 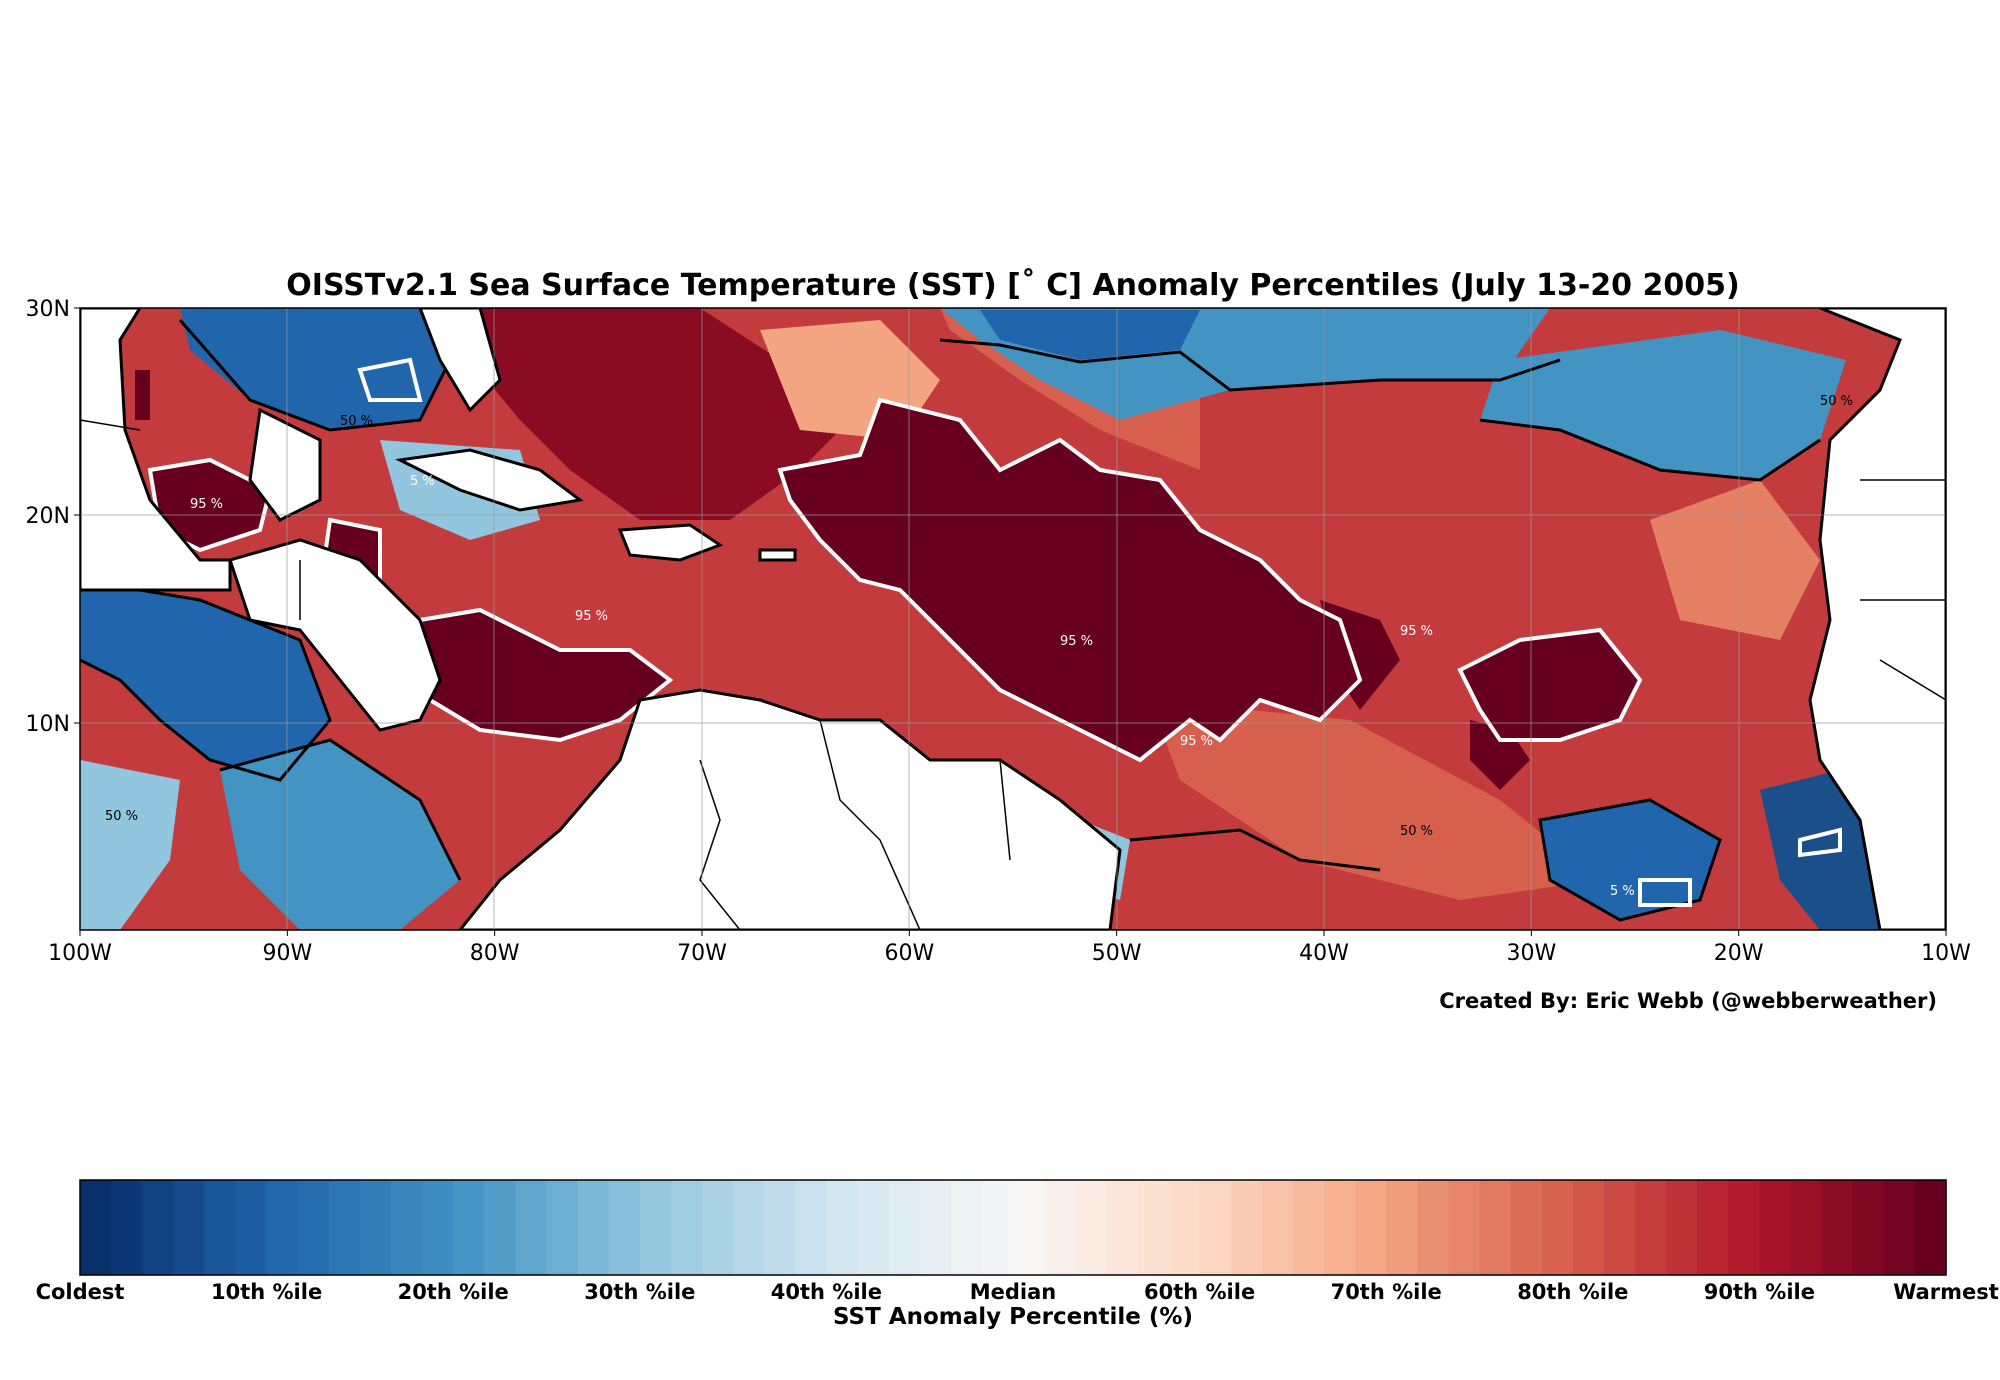 I want to click on colorbar-tick-label: 60th %ile, so click(x=1199, y=1292).